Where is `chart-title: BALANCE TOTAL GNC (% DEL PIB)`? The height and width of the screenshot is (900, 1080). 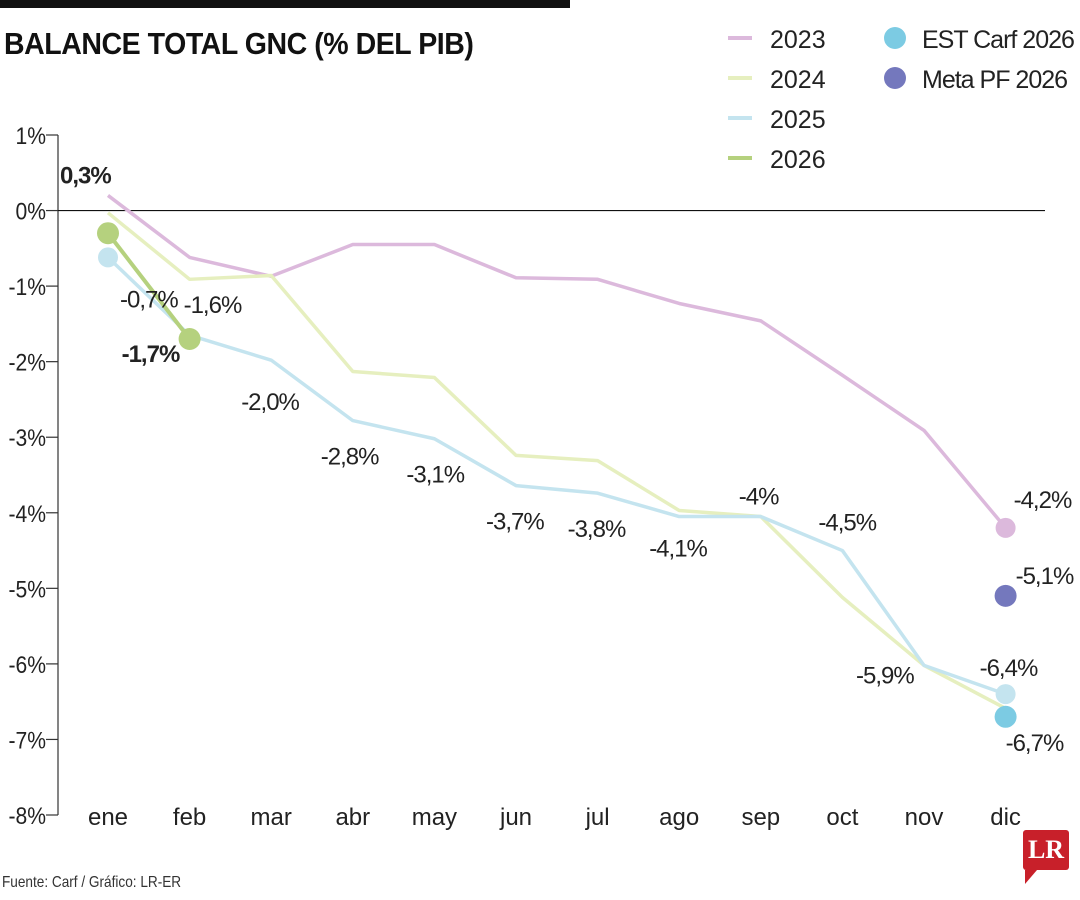
chart-title: BALANCE TOTAL GNC (% DEL PIB) is located at coordinates (239, 43).